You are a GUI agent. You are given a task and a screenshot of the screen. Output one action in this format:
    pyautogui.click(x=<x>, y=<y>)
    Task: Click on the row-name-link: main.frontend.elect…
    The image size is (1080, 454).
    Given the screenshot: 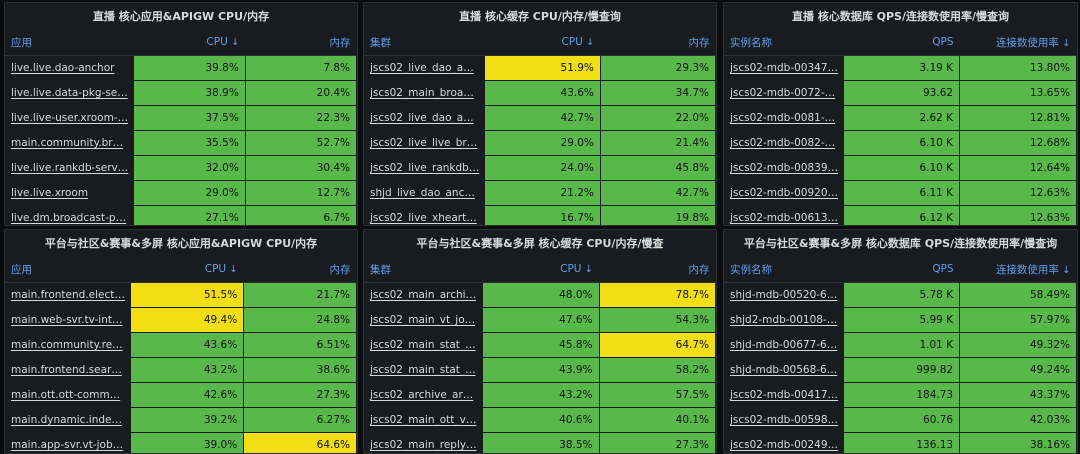 What is the action you would take?
    pyautogui.click(x=68, y=295)
    